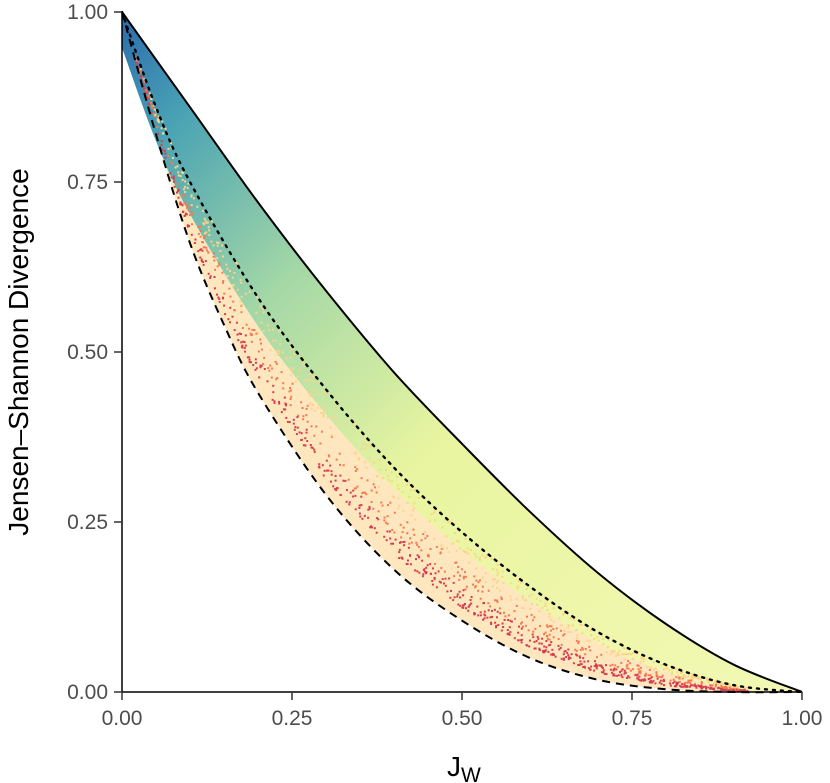  What do you see at coordinates (471, 773) in the screenshot?
I see `x-axis-title-subscript: W` at bounding box center [471, 773].